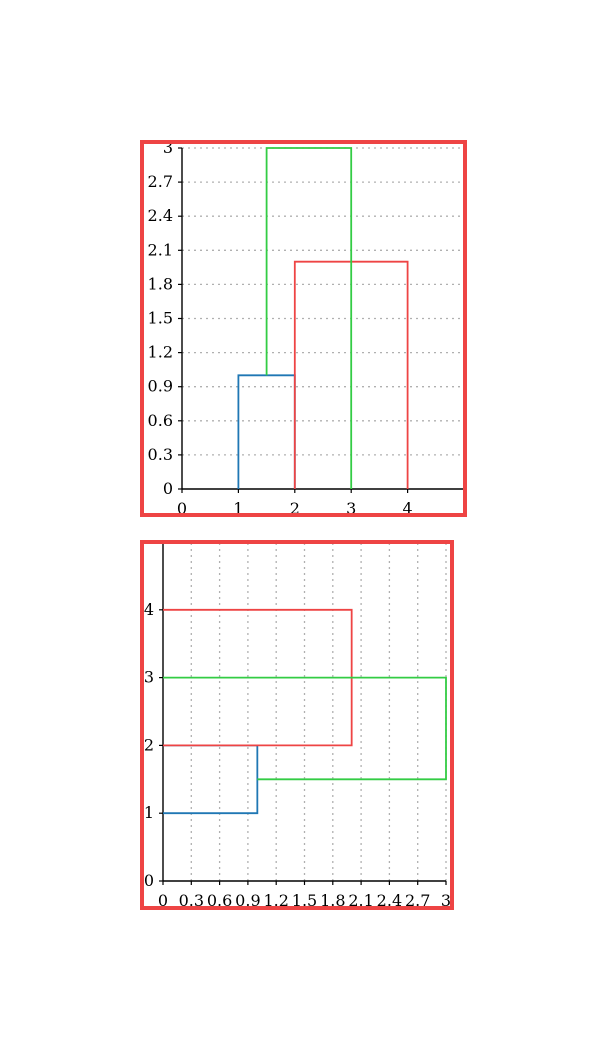  Describe the element at coordinates (238, 508) in the screenshot. I see `x-tick-label-1: 1` at that location.